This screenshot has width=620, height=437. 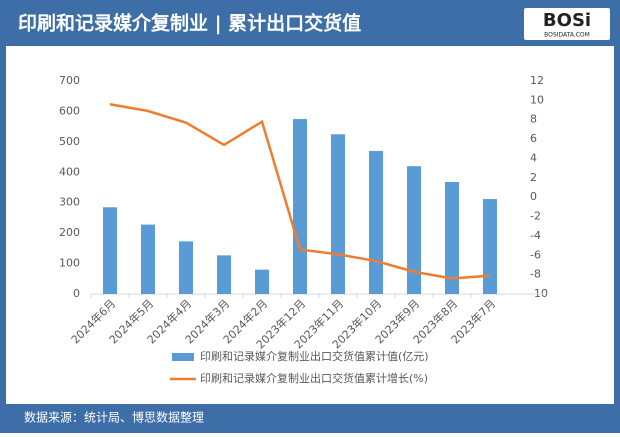 I want to click on y-tick-label: 400, so click(x=69, y=171).